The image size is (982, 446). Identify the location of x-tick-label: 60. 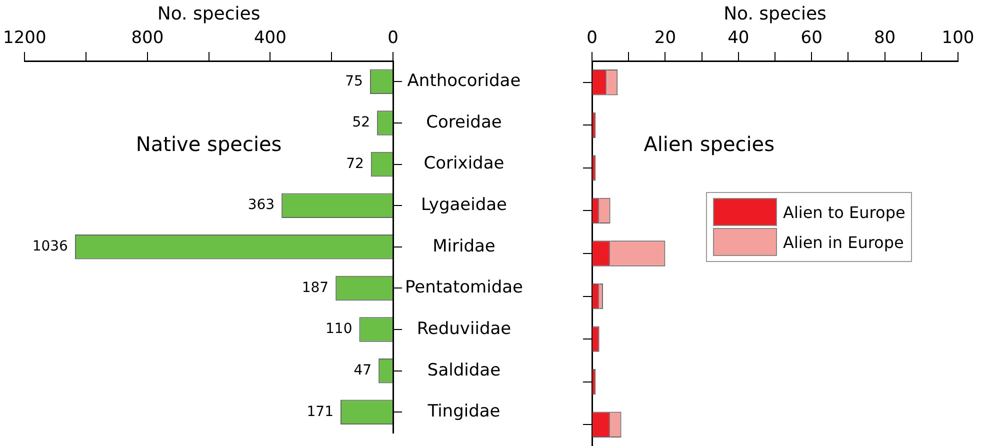
(811, 38).